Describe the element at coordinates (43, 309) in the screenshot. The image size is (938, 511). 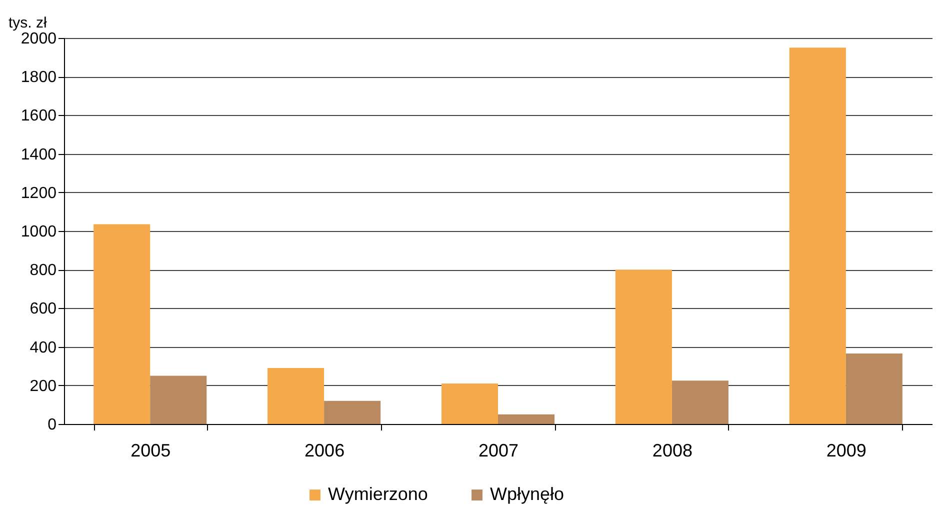
I see `y-tick-label: 600` at that location.